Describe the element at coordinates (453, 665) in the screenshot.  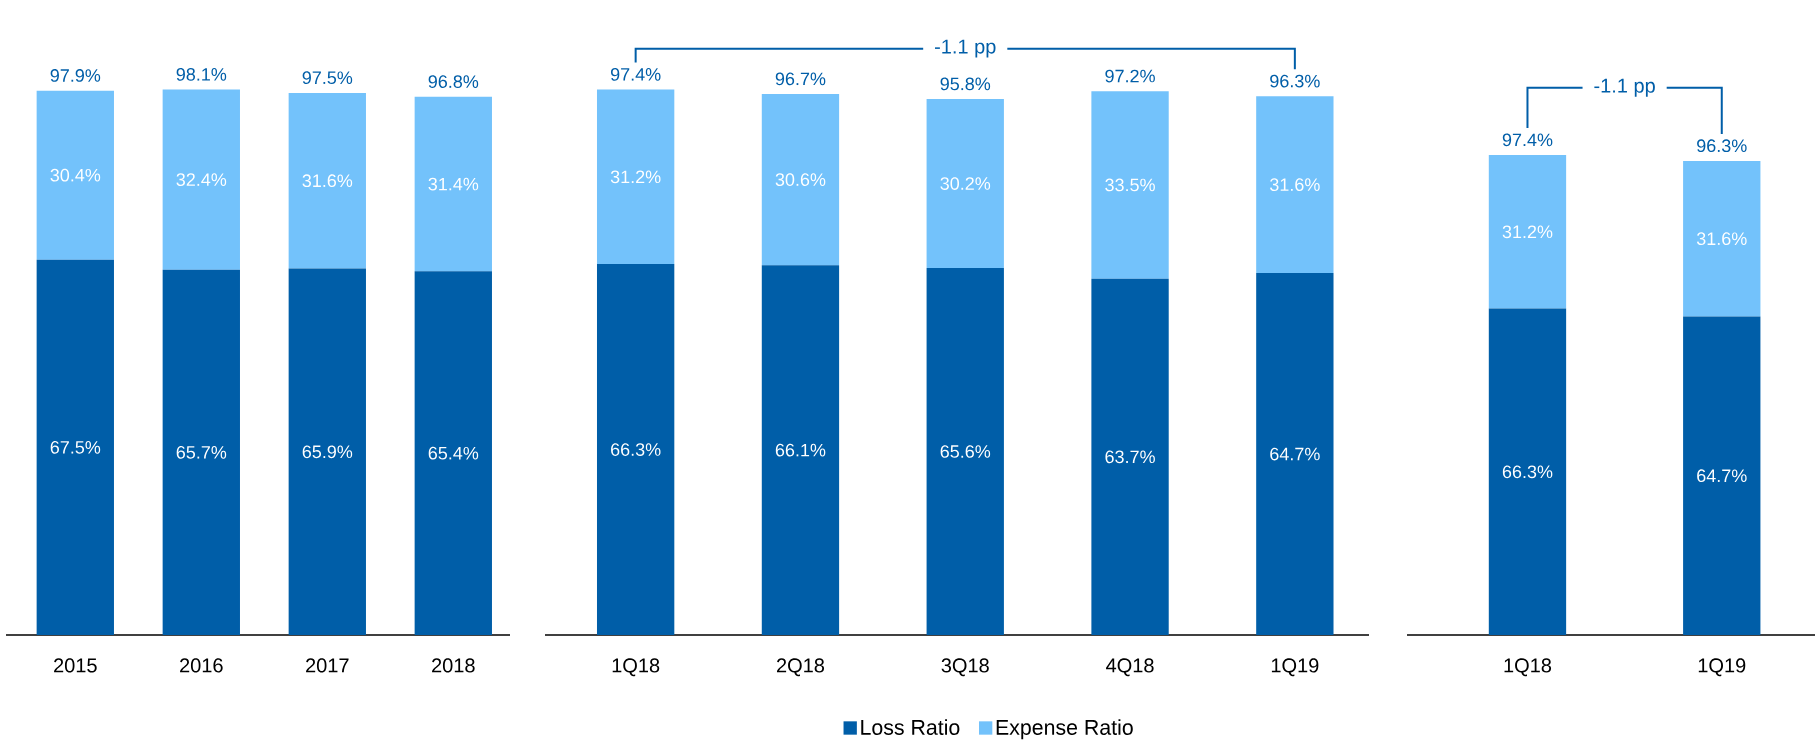
I see `x-tick-label: 2018` at that location.